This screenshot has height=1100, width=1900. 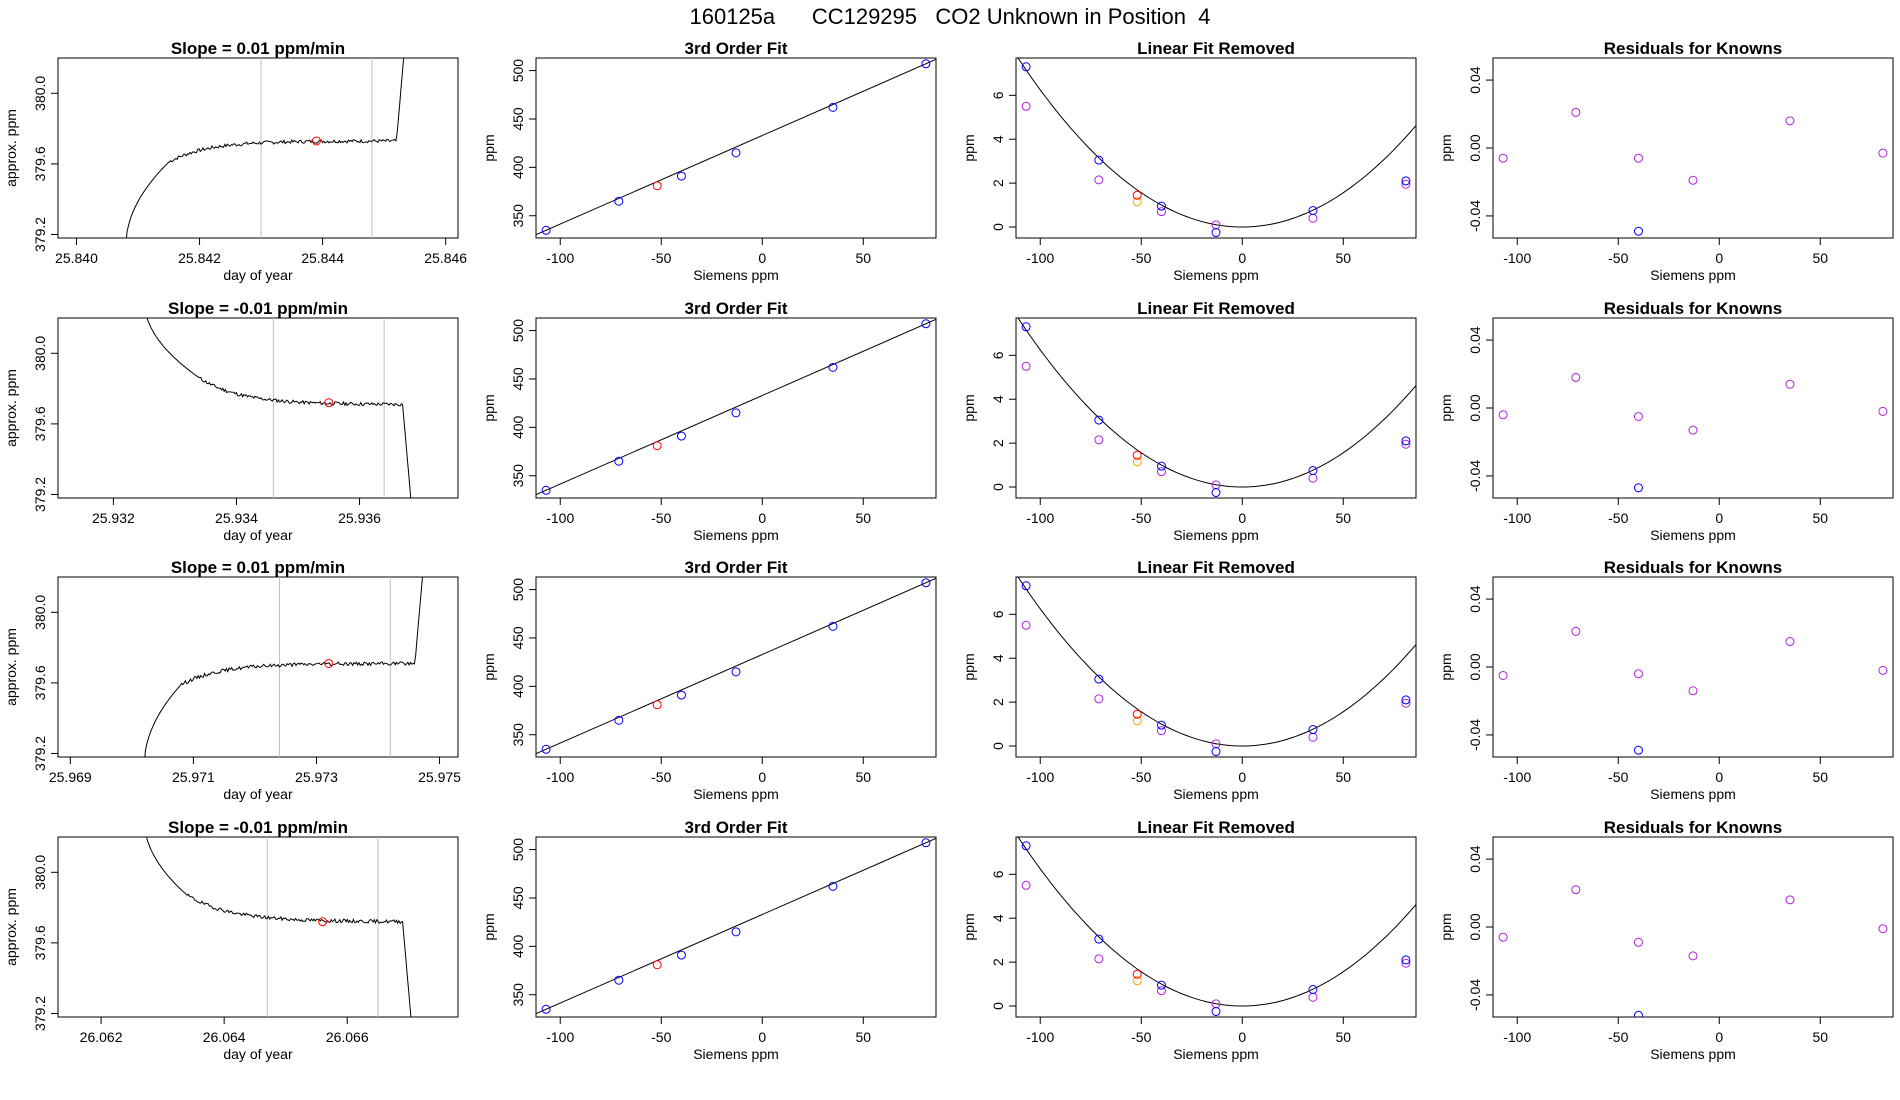 I want to click on x-tick-label: 25.973, so click(x=316, y=777).